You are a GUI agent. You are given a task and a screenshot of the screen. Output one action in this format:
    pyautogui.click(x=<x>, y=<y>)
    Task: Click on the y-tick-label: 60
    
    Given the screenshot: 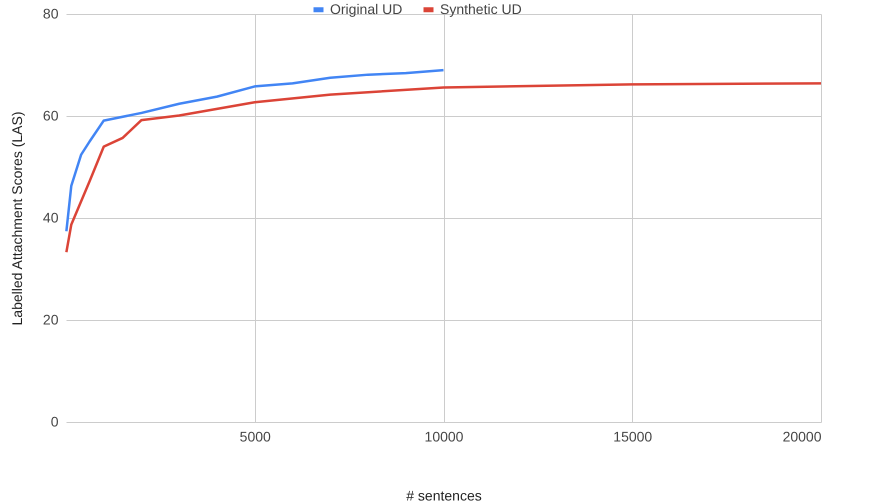 What is the action you would take?
    pyautogui.click(x=50, y=116)
    